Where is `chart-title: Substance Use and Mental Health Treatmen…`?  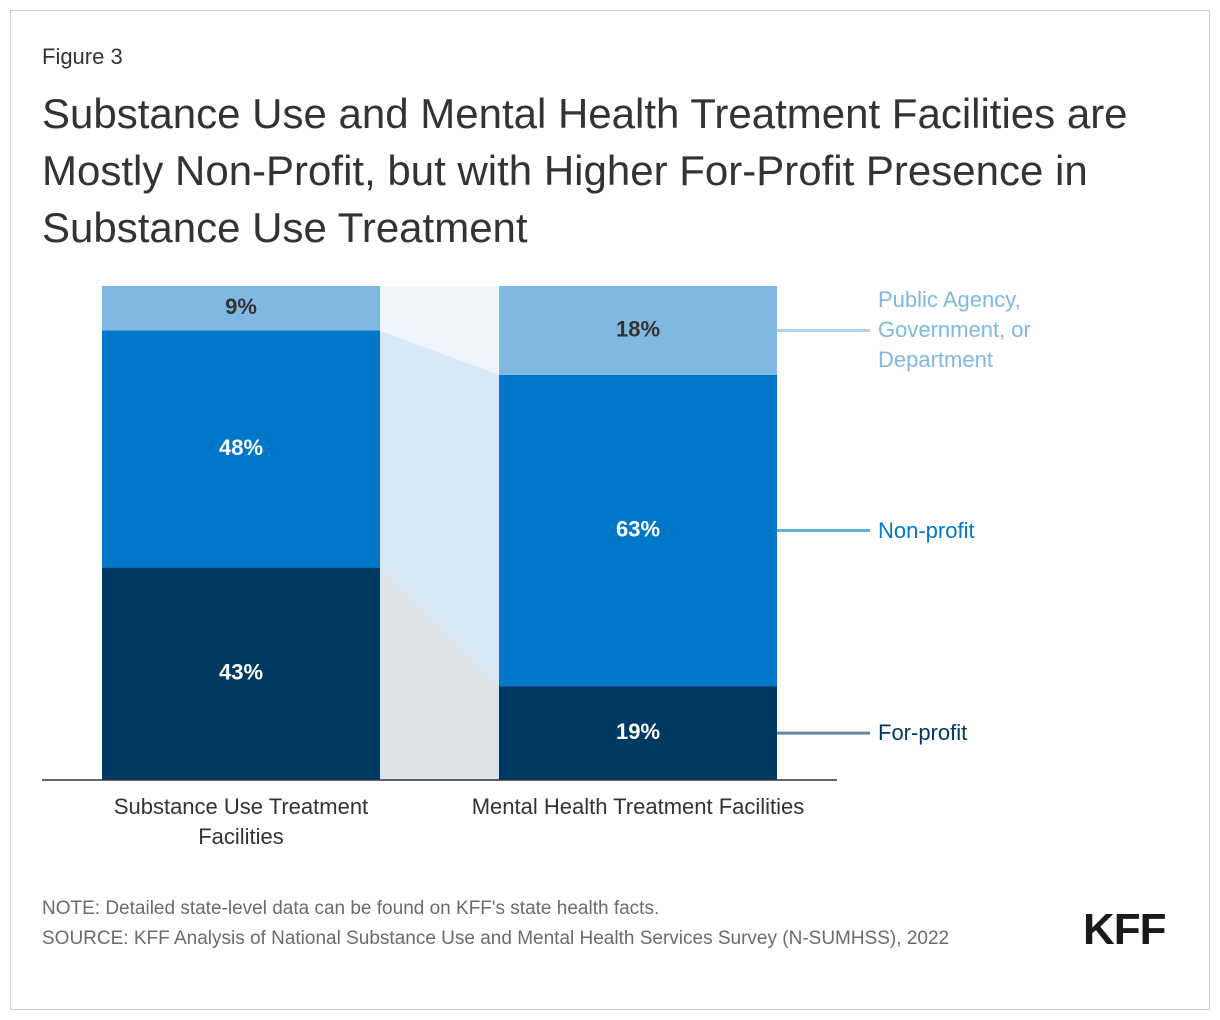 chart-title: Substance Use and Mental Health Treatmen… is located at coordinates (585, 170).